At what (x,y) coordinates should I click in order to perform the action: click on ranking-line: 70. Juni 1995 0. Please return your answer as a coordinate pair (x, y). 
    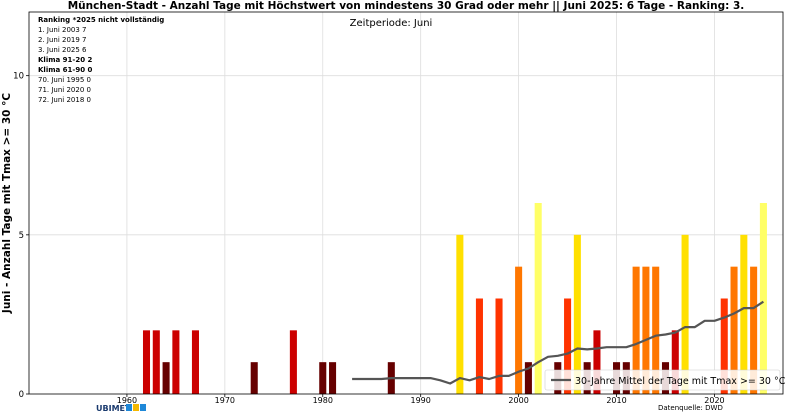
    Looking at the image, I should click on (64, 80).